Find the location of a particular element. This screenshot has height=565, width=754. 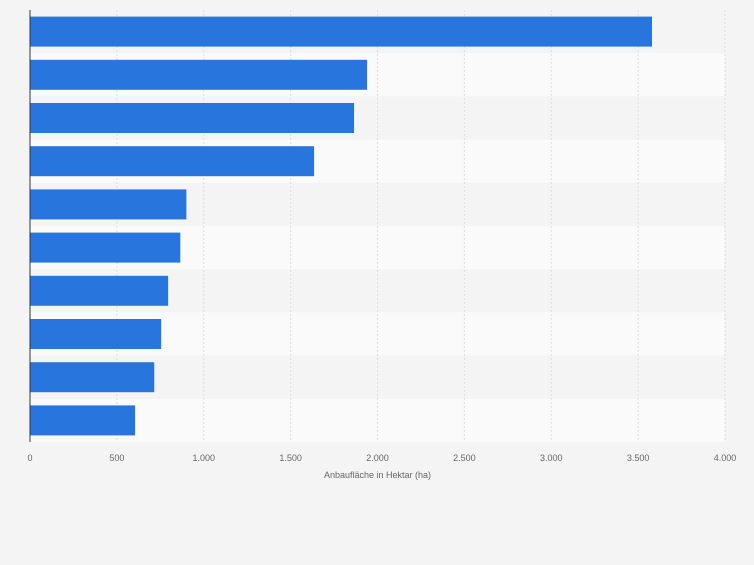

x-tick-label: 2.500 is located at coordinates (464, 458).